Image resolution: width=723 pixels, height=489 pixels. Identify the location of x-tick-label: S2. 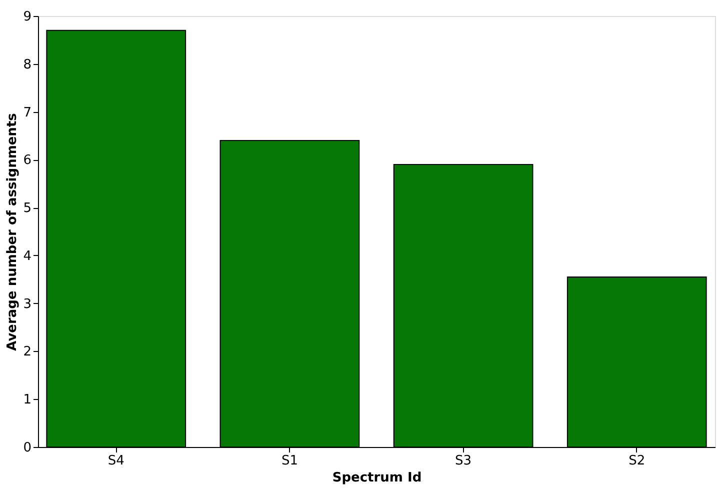
(637, 461).